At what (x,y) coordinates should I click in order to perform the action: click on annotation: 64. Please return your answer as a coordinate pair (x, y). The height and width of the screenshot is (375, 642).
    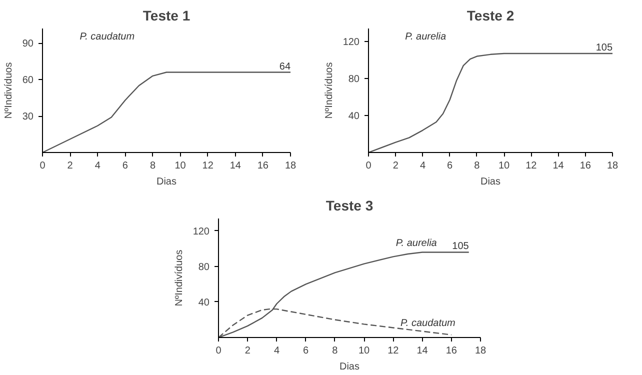
    Looking at the image, I should click on (285, 66).